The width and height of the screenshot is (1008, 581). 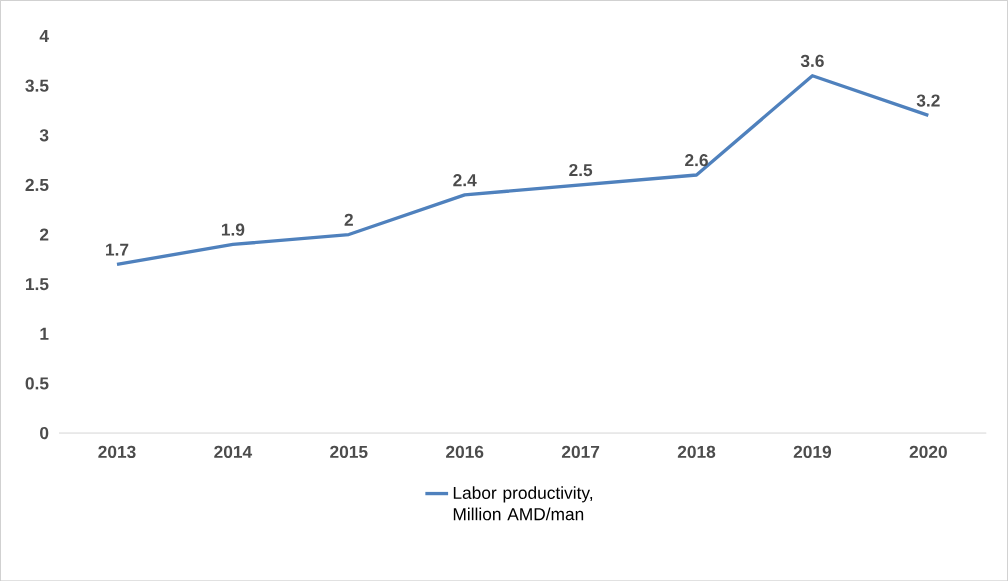 I want to click on data-label: 1.9, so click(x=233, y=229).